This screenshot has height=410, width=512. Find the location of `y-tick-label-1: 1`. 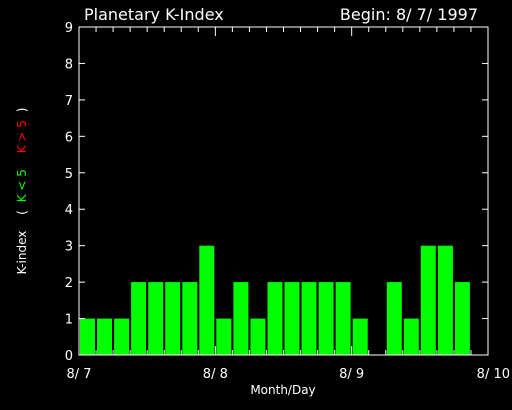

y-tick-label-1: 1 is located at coordinates (69, 320).